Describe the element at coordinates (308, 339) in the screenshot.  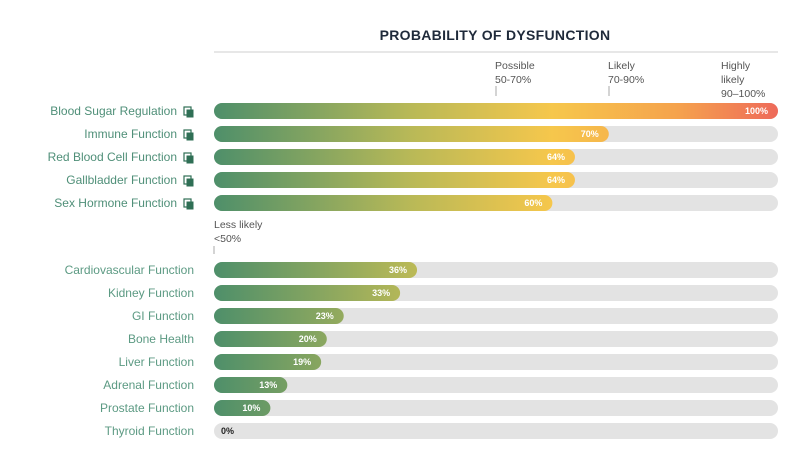
I see `bar-value-label: 20%` at that location.